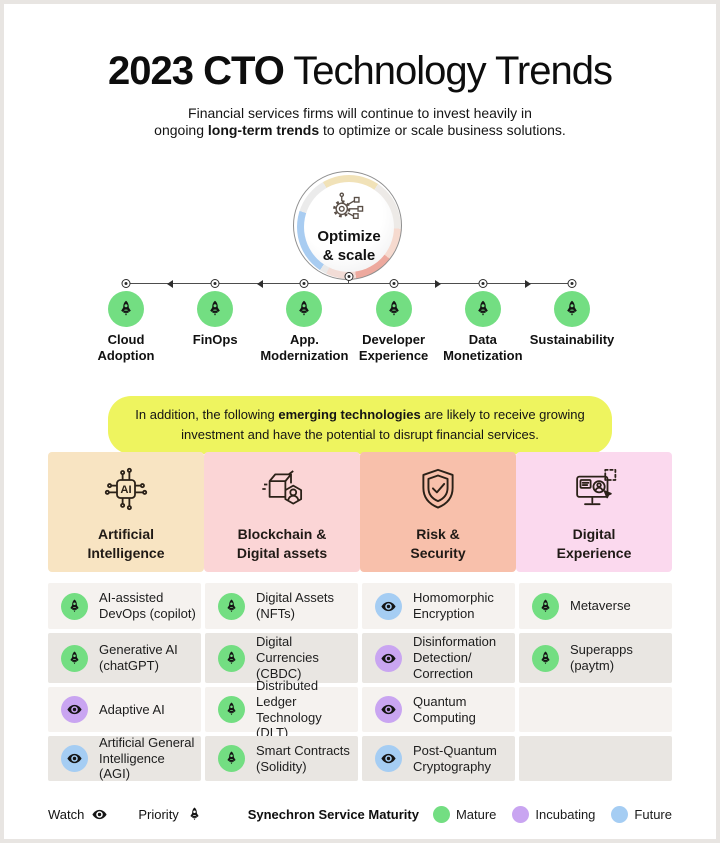  Describe the element at coordinates (66, 814) in the screenshot. I see `watch-label: Watch` at that location.